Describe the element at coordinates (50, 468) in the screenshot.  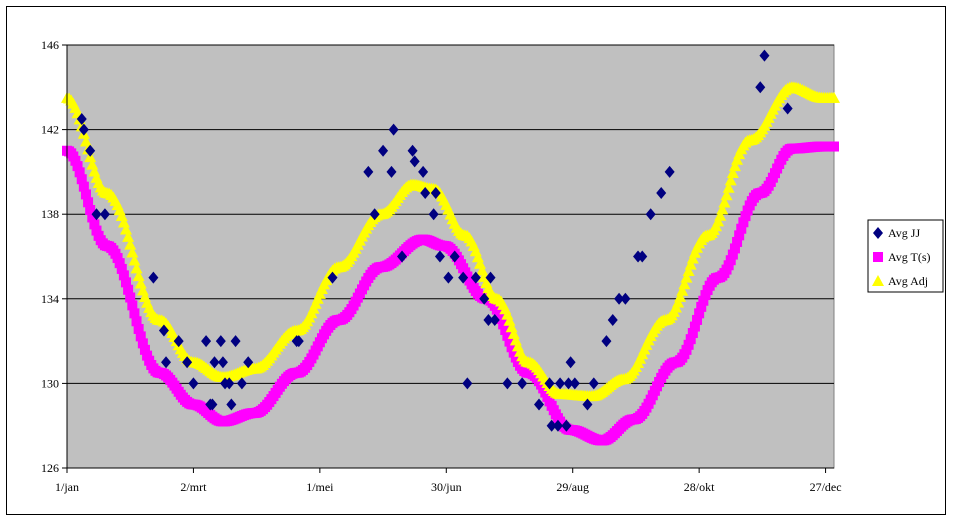
I see `y-tick-label: 126` at that location.